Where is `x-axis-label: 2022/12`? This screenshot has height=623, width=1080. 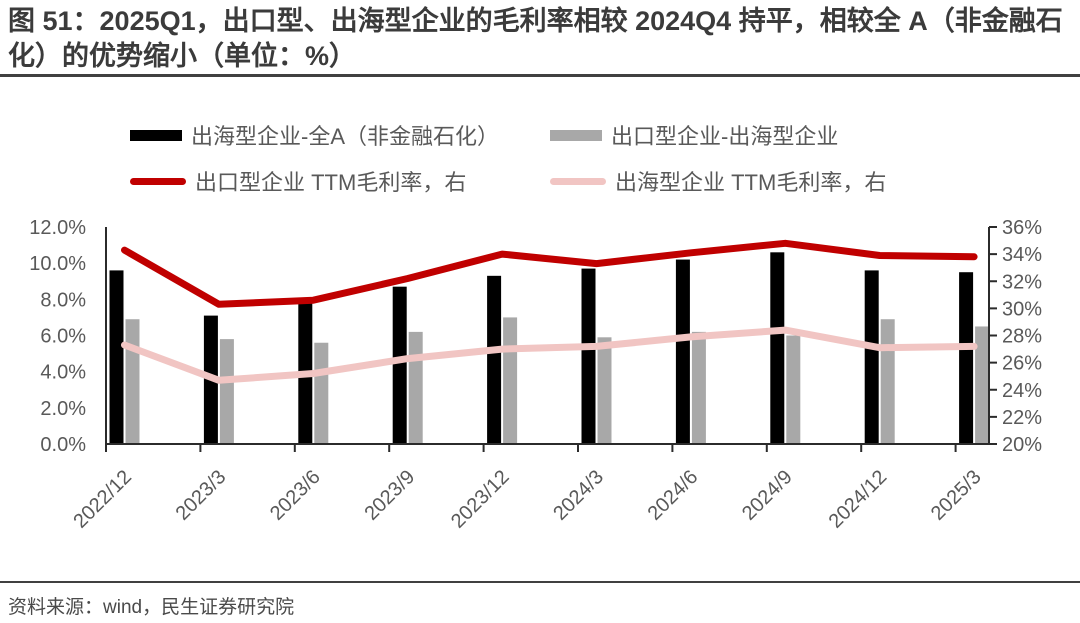 x-axis-label: 2022/12 is located at coordinates (102, 499).